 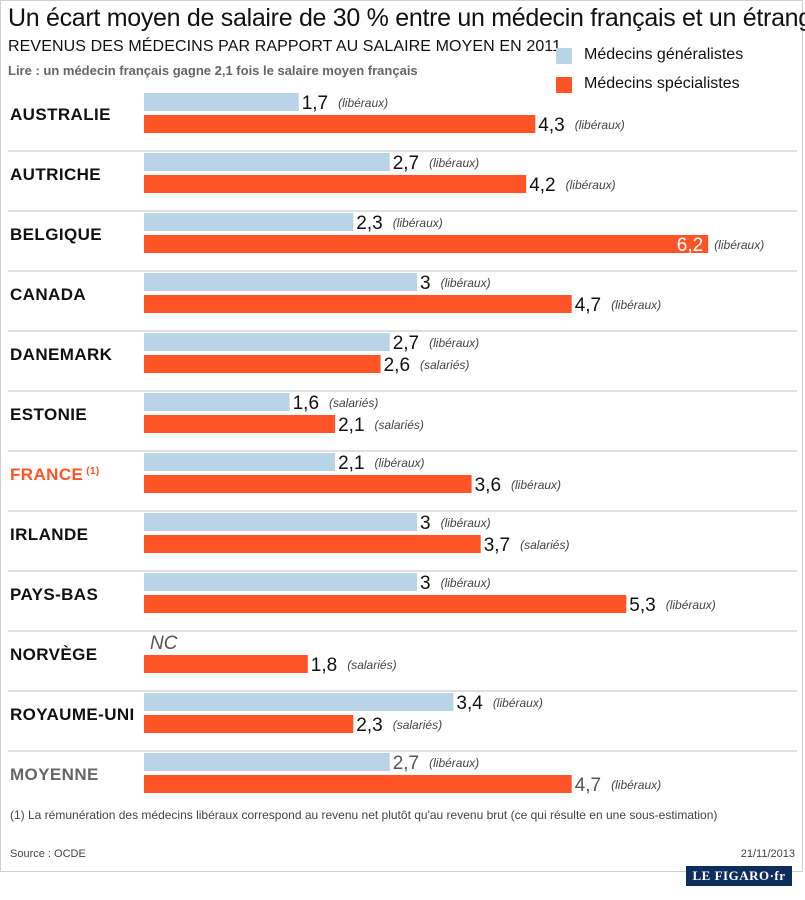 I want to click on value-label-generalistes-pays-bas: 3, so click(x=425, y=583).